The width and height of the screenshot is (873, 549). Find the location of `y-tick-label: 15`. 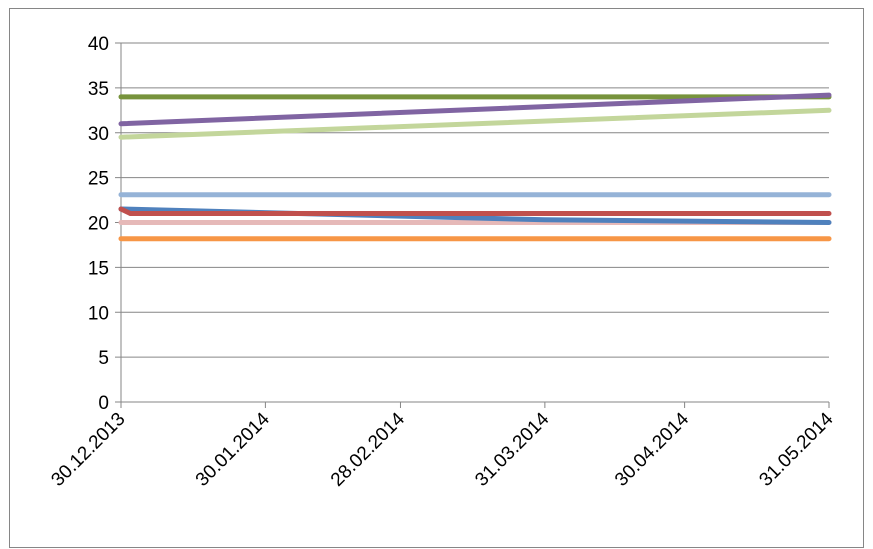

y-tick-label: 15 is located at coordinates (98, 268).